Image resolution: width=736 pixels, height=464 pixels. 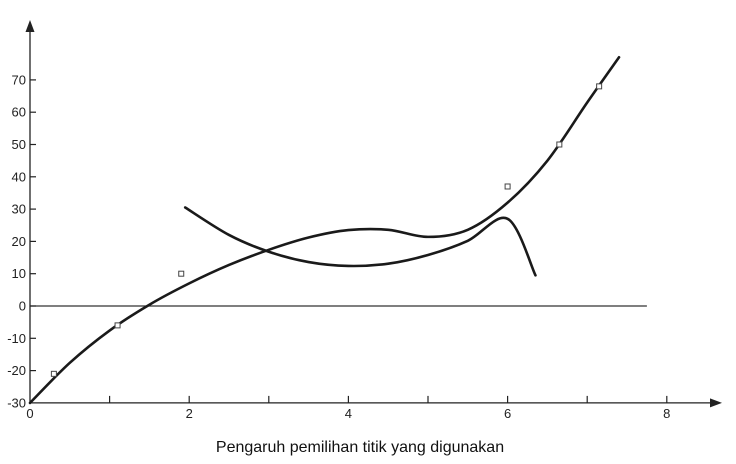 I want to click on y-tick-label: 10, so click(x=19, y=273).